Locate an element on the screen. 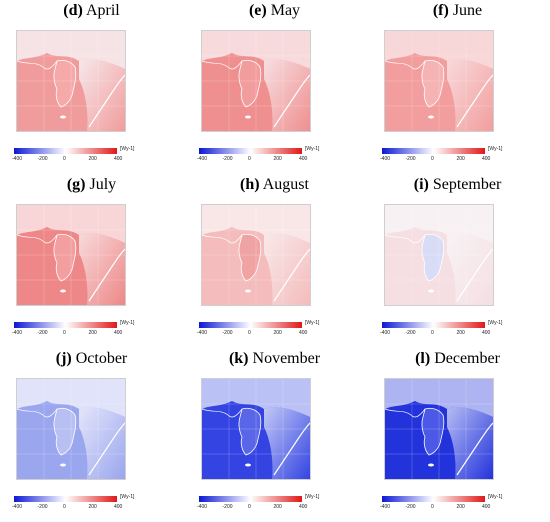  panel-letter: (j) is located at coordinates (63, 358).